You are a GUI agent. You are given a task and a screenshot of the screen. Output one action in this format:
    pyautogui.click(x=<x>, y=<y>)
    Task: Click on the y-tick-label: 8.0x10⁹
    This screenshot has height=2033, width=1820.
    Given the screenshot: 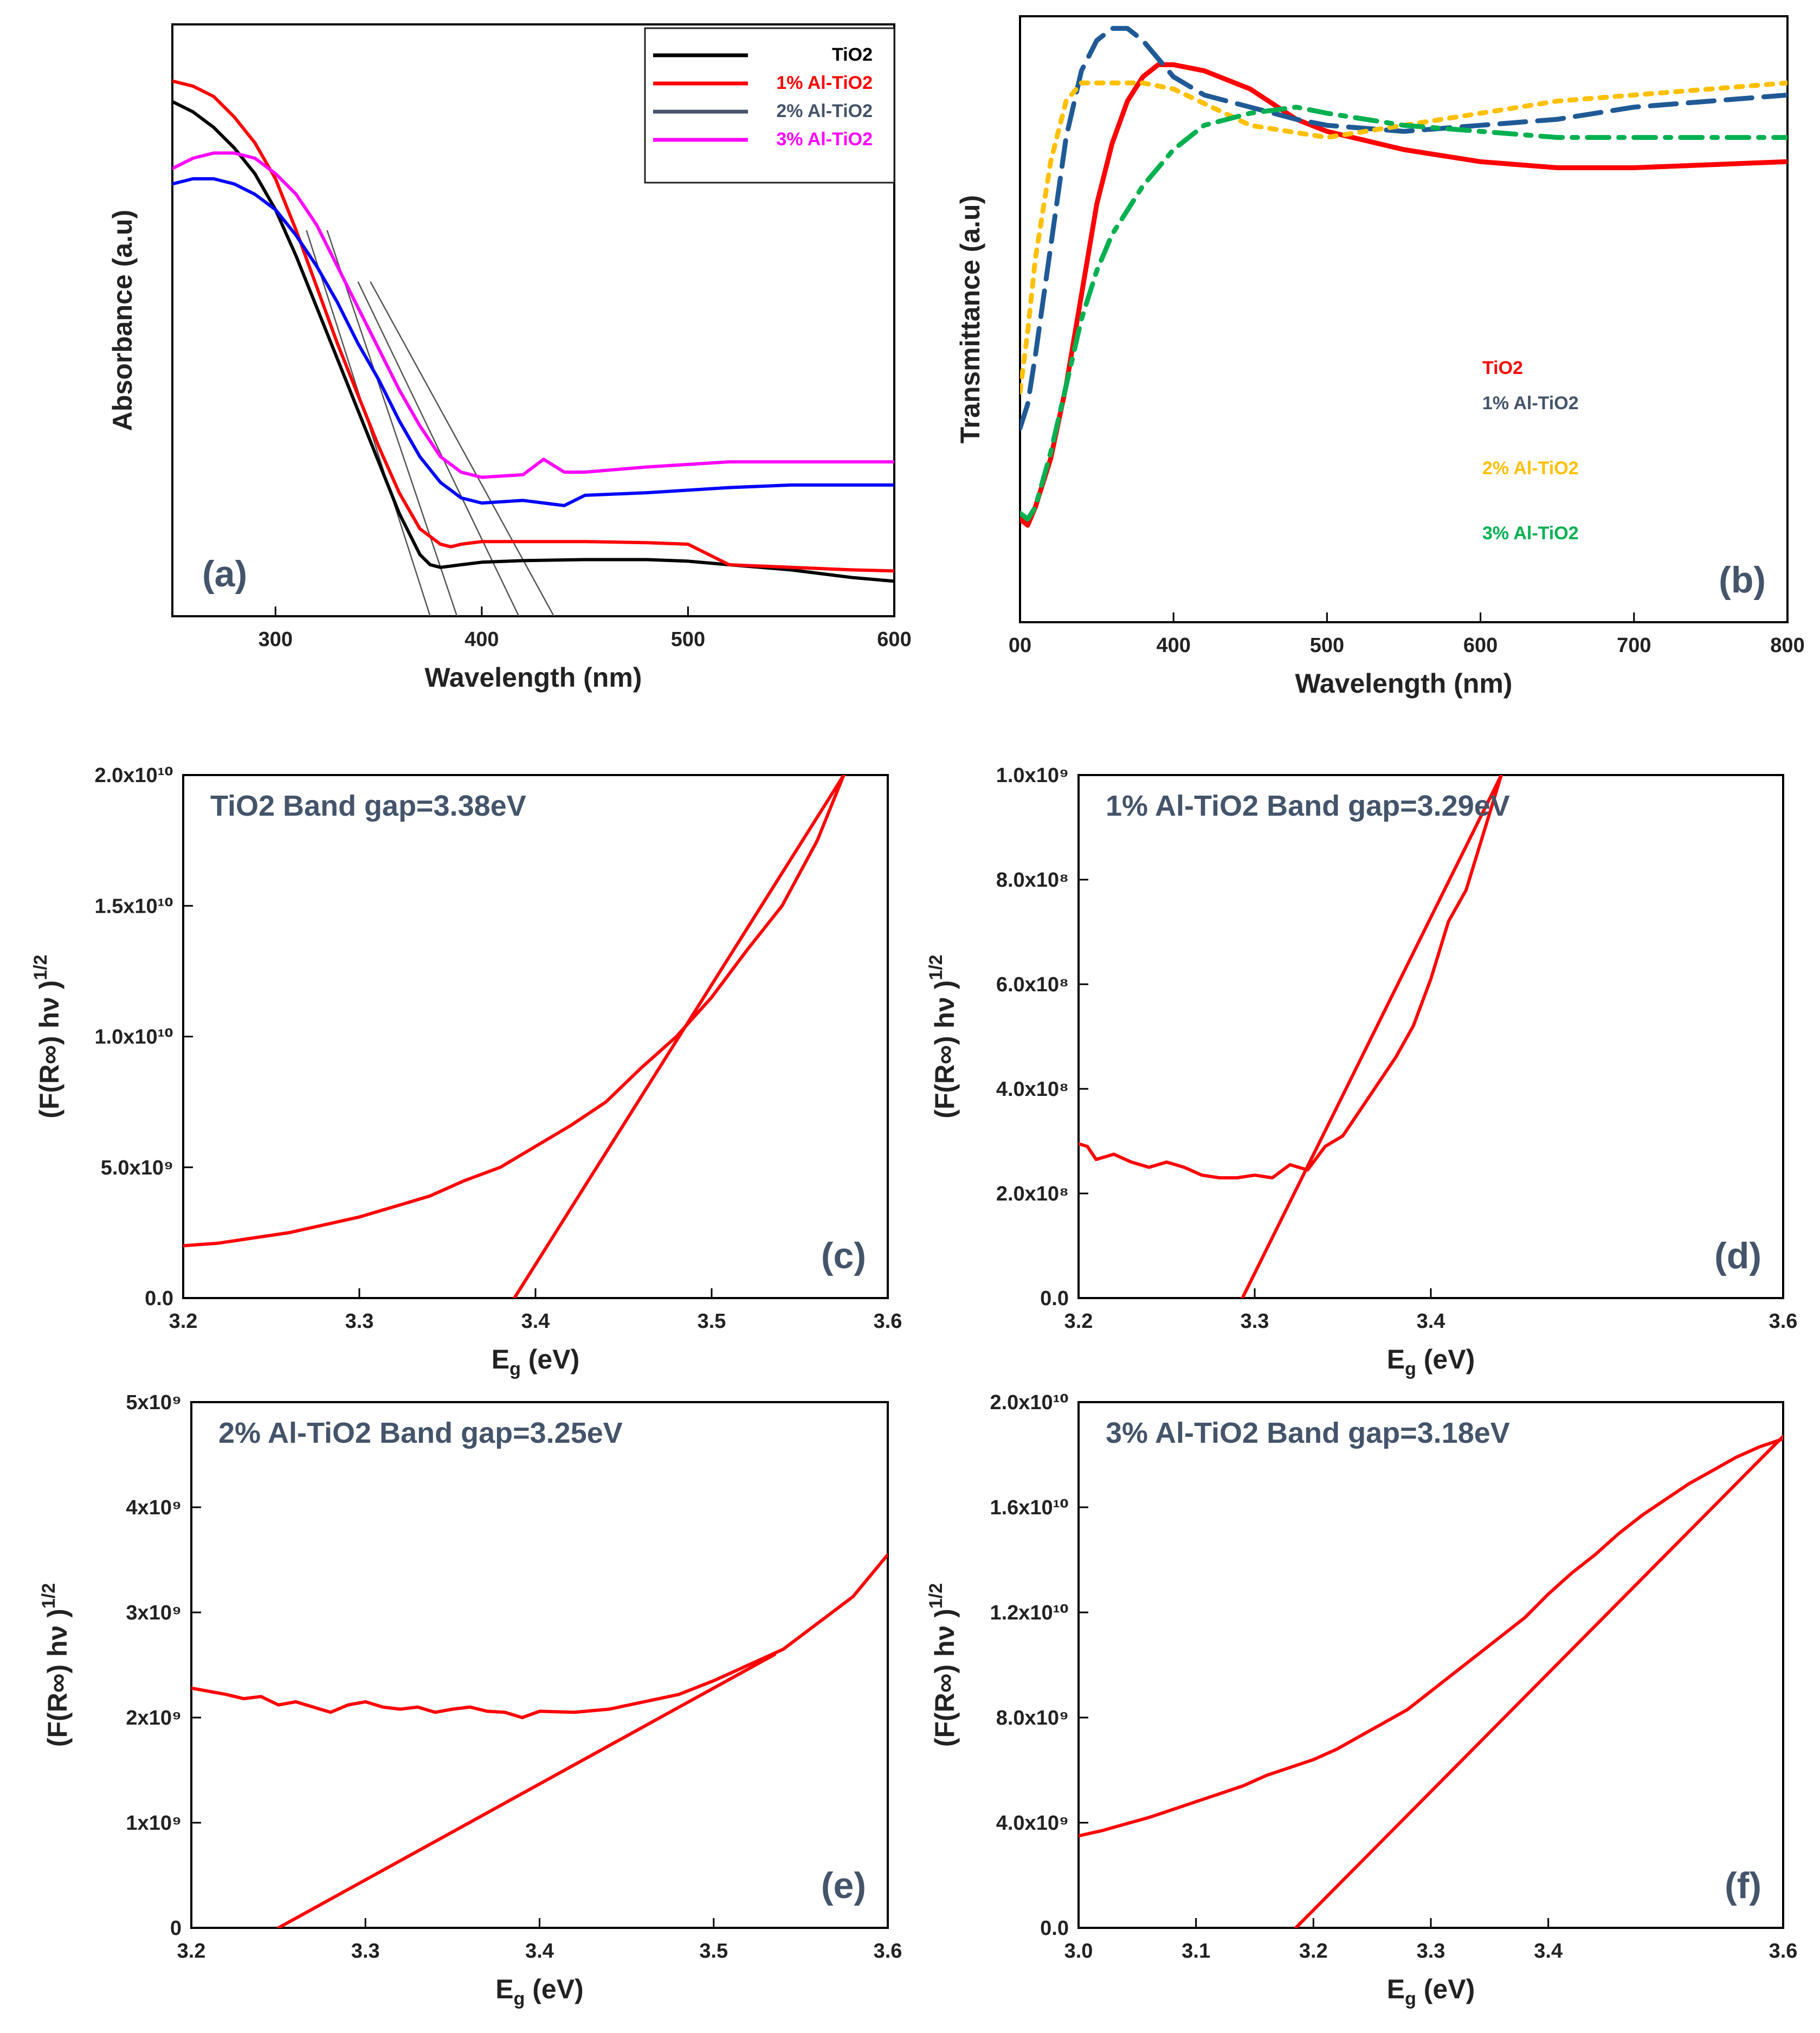 What is the action you would take?
    pyautogui.click(x=1032, y=1718)
    